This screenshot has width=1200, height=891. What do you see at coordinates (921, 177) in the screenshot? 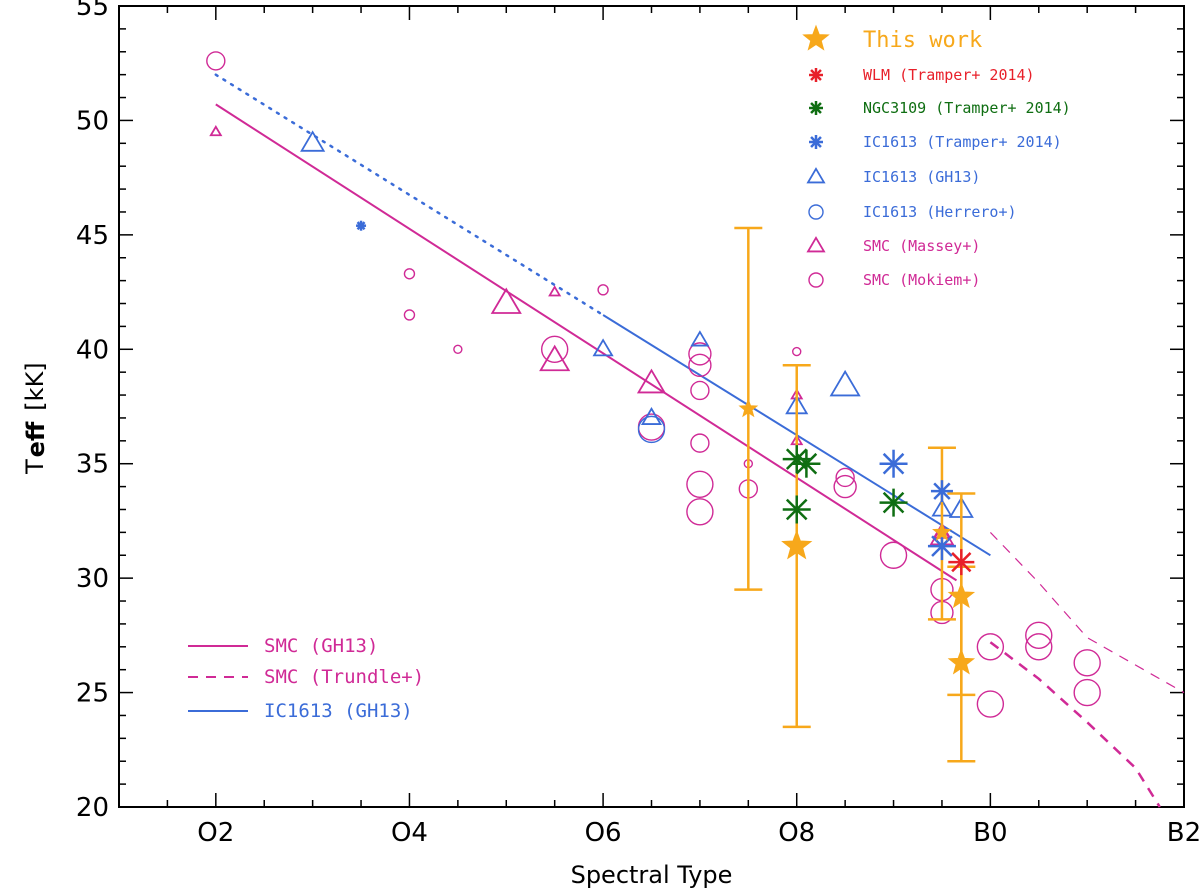
I see `legend-label: IC1613 (GH13)` at bounding box center [921, 177].